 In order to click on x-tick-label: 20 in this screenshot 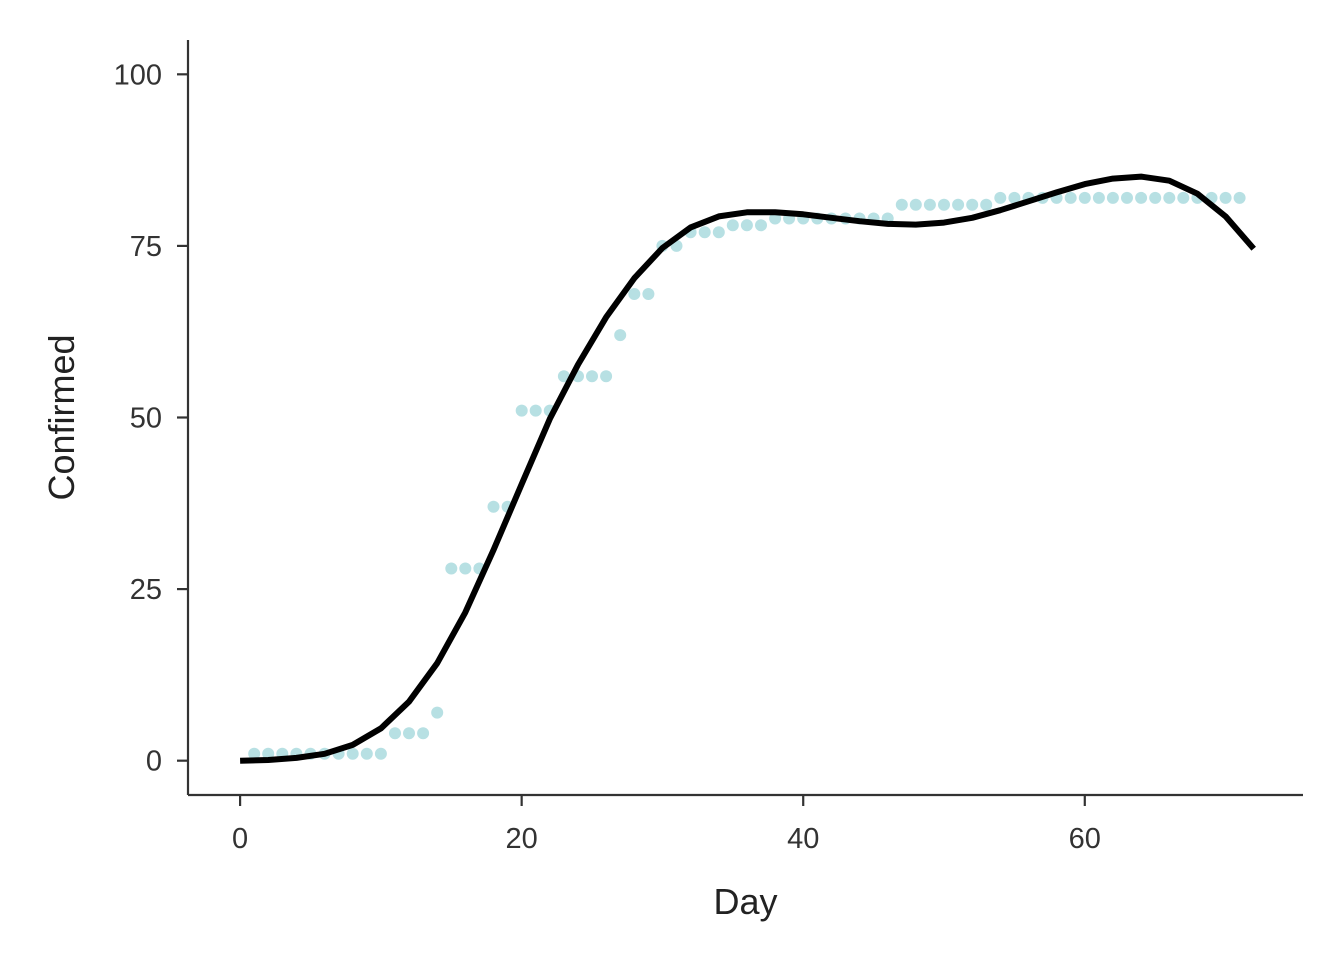, I will do `click(522, 839)`.